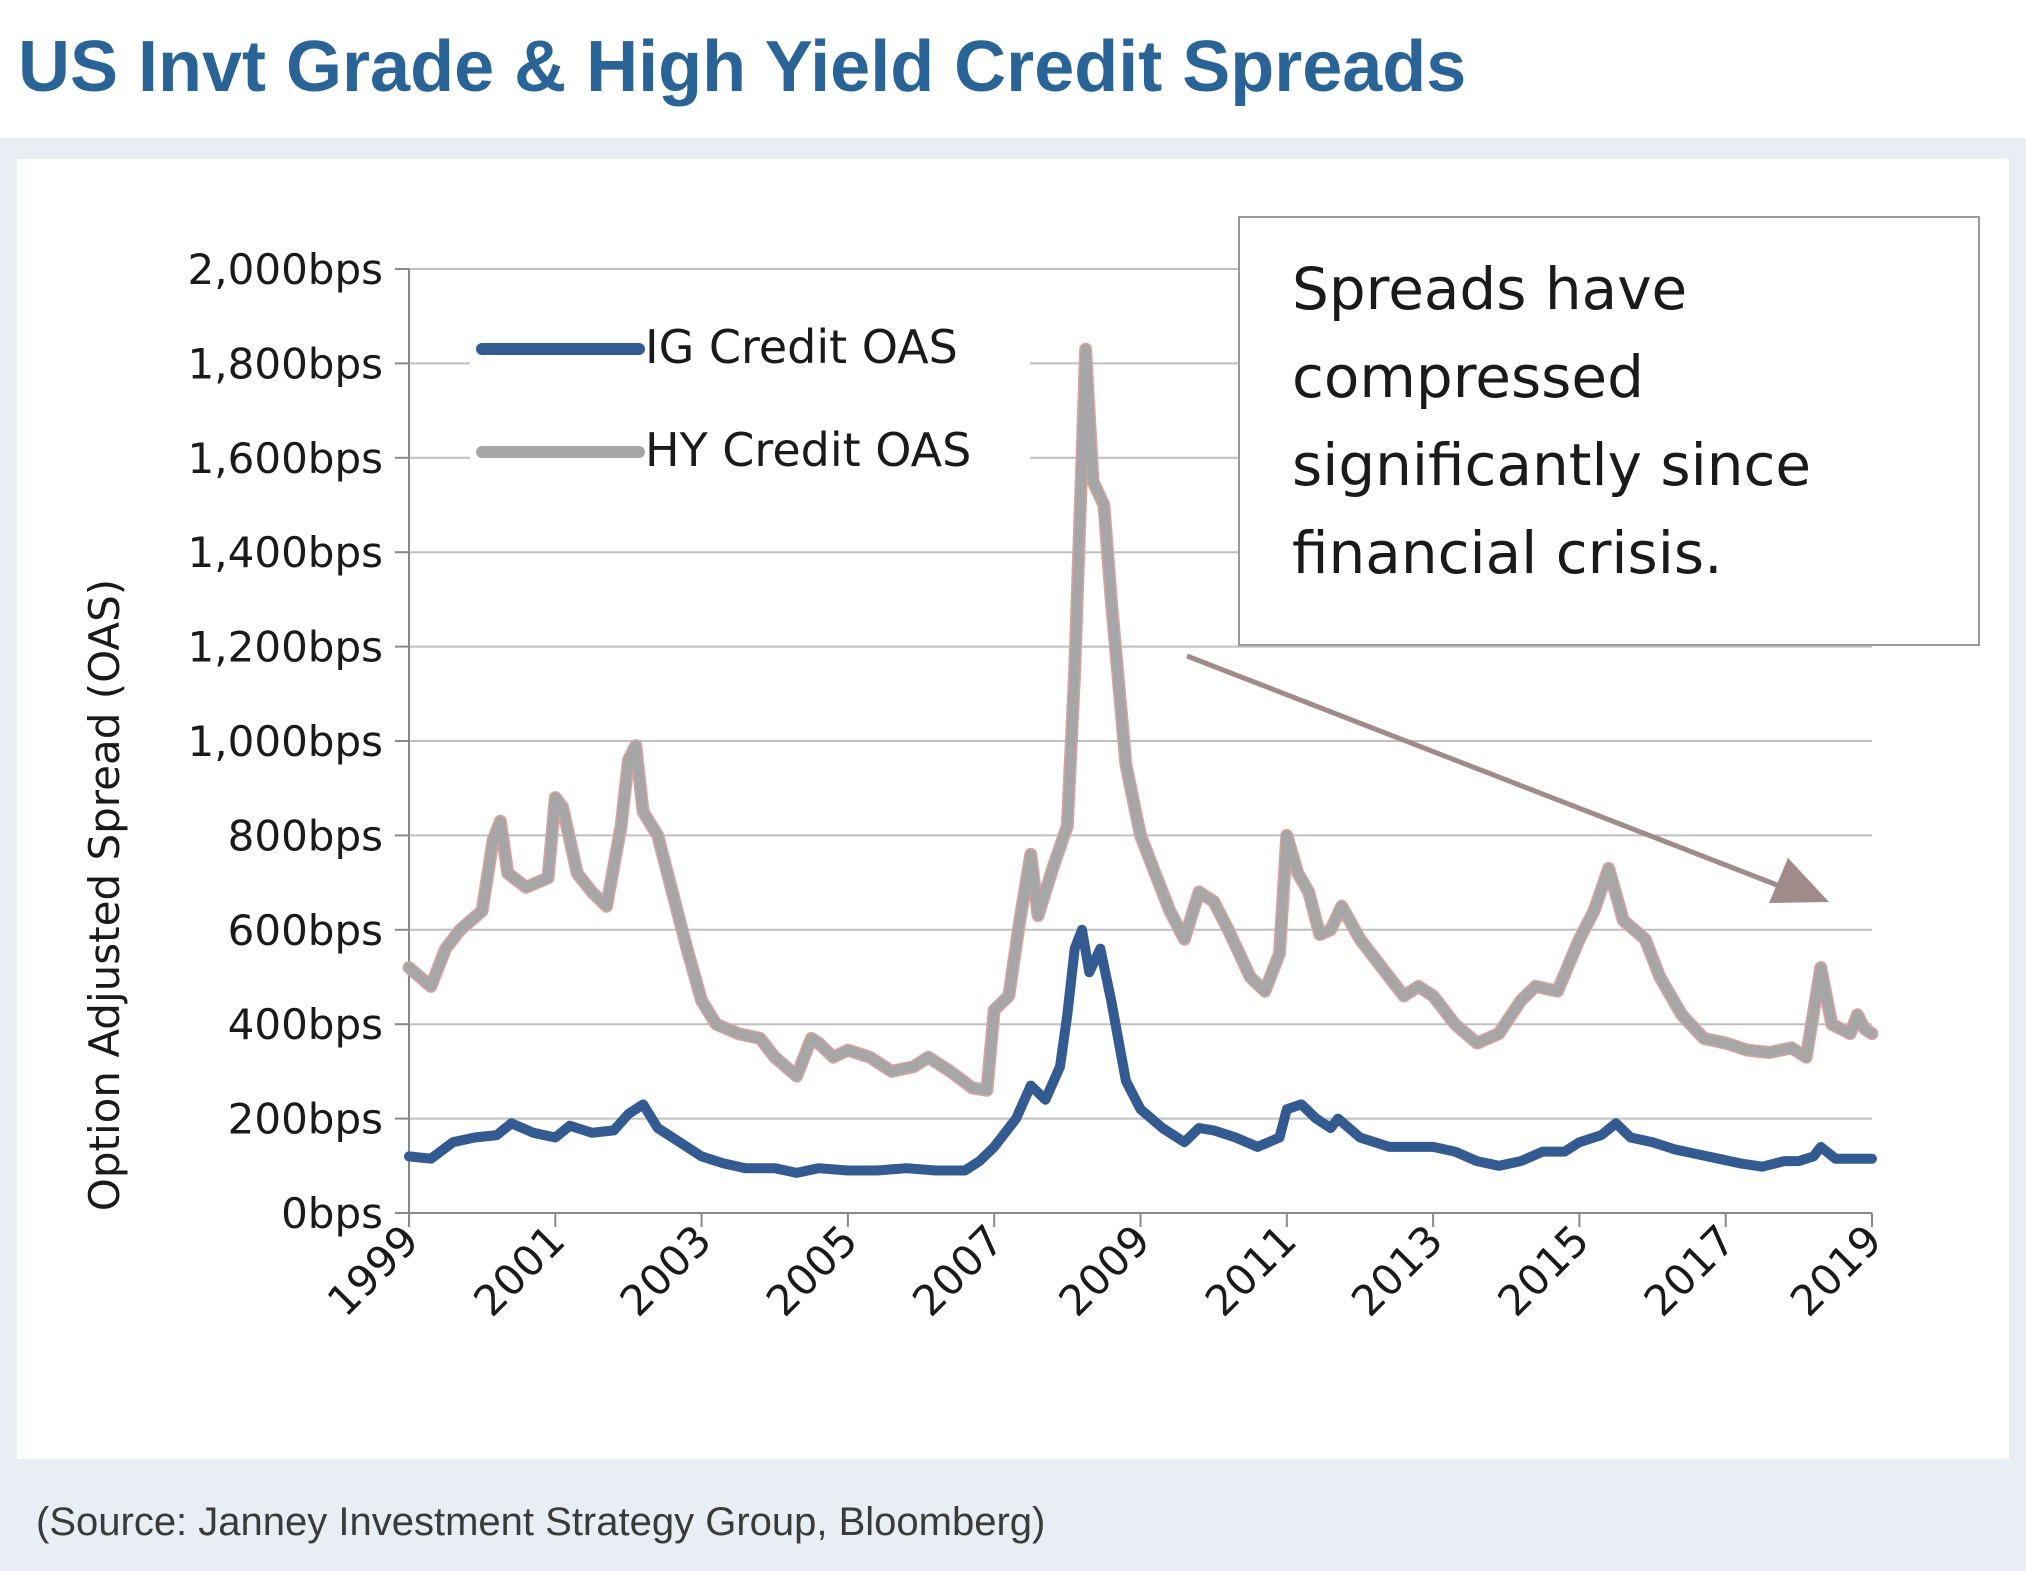 The width and height of the screenshot is (2026, 1571). I want to click on annotation-arrow-shaft, so click(1482, 770).